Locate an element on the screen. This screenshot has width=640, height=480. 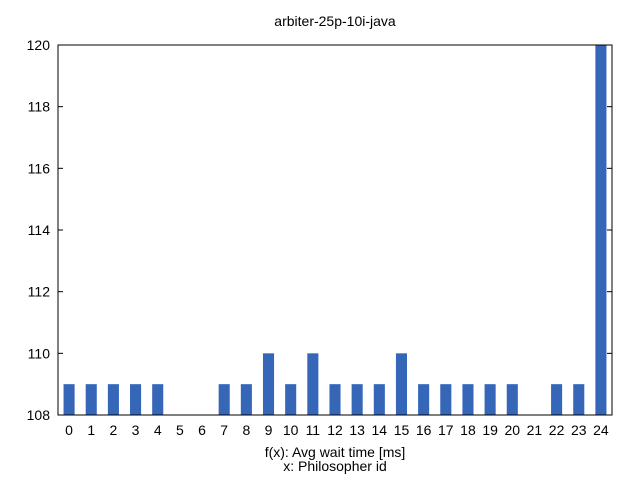
x-tick-label: 15 is located at coordinates (402, 430).